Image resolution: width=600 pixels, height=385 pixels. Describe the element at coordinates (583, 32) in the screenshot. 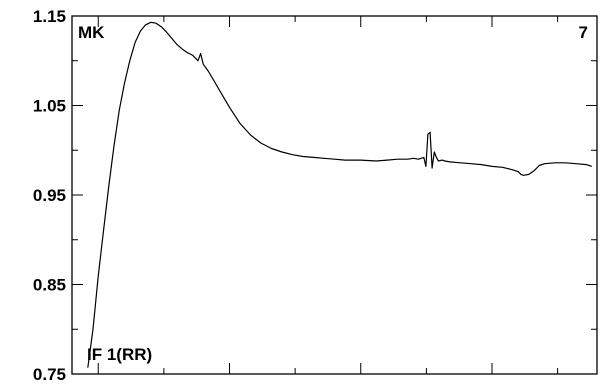

I see `annotation-top-right: 7` at that location.